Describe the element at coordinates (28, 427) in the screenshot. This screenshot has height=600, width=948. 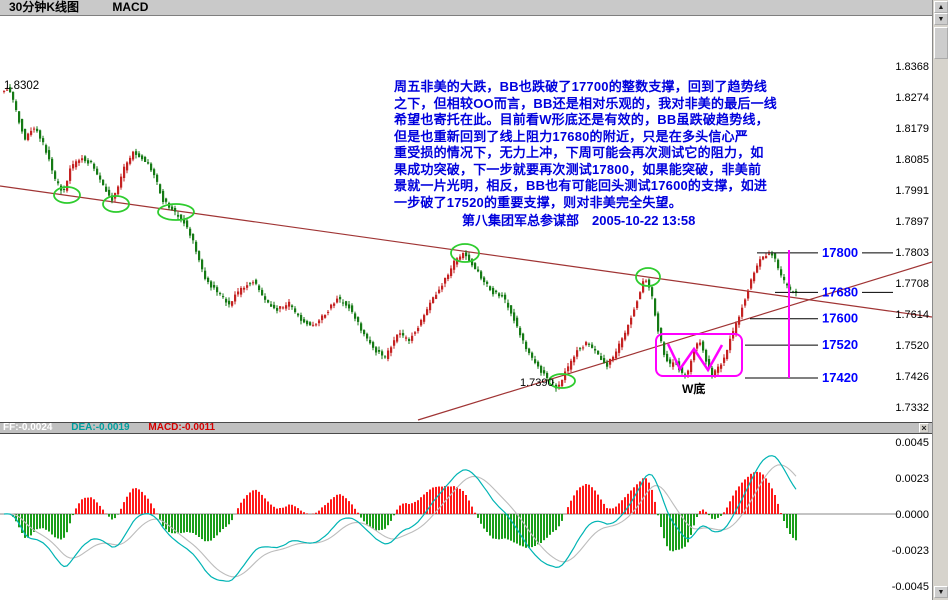
I see `diff-value-label: FF:-0.0024` at that location.